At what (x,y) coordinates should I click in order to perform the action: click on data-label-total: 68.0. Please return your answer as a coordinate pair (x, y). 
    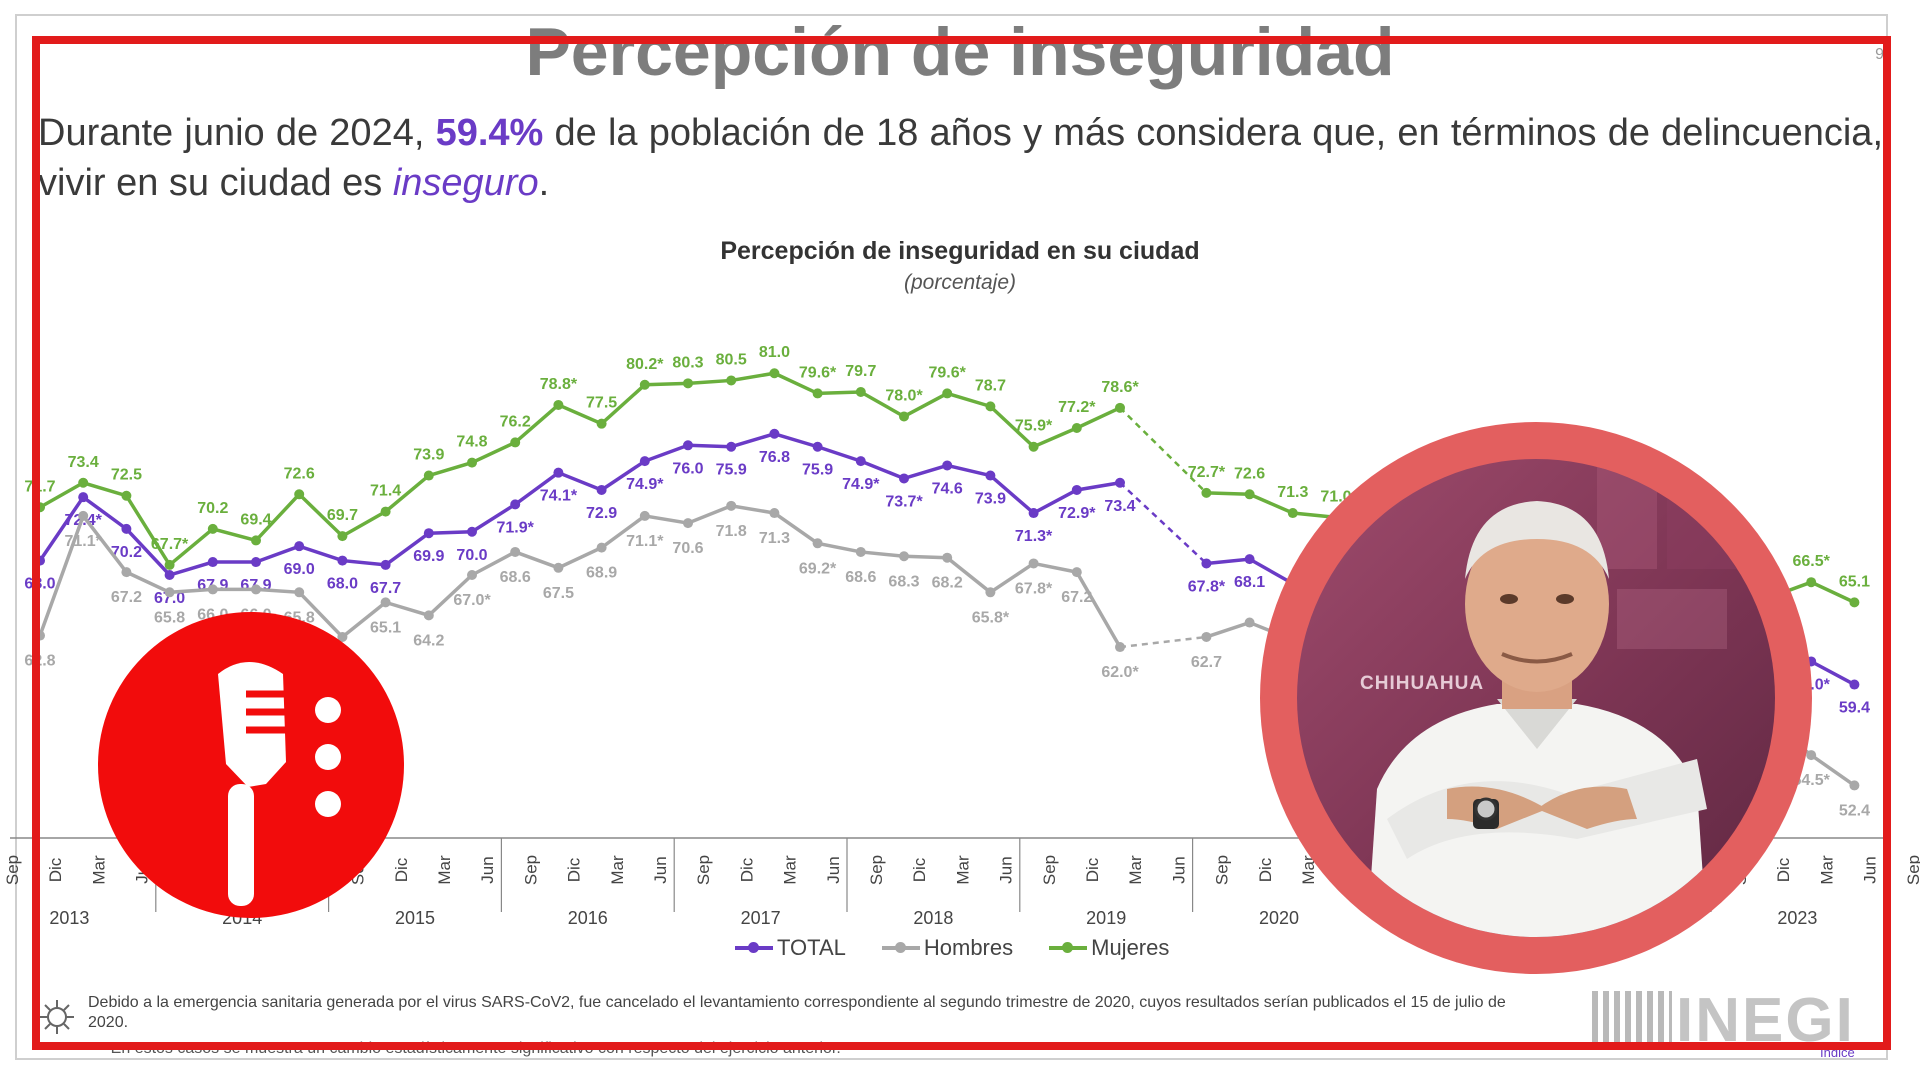
    Looking at the image, I should click on (342, 584).